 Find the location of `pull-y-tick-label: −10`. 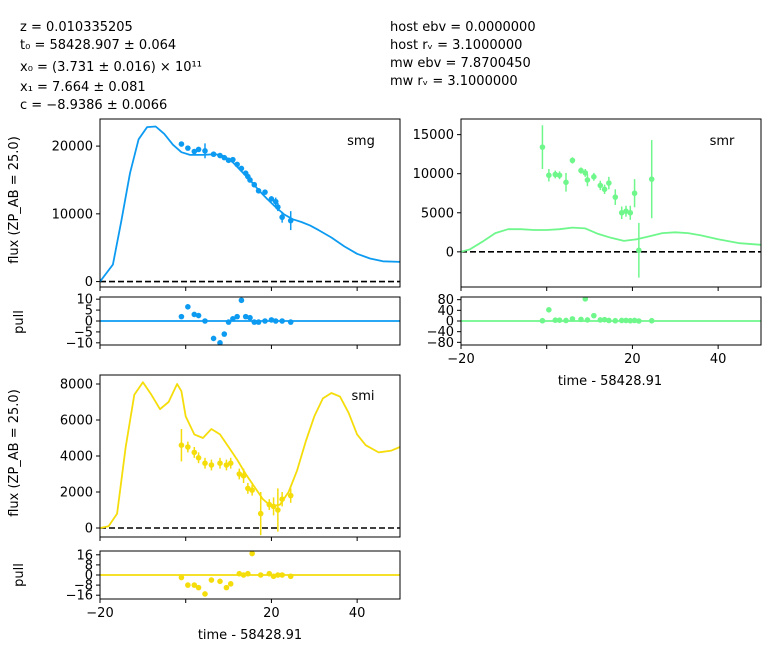

pull-y-tick-label: −10 is located at coordinates (79, 343).